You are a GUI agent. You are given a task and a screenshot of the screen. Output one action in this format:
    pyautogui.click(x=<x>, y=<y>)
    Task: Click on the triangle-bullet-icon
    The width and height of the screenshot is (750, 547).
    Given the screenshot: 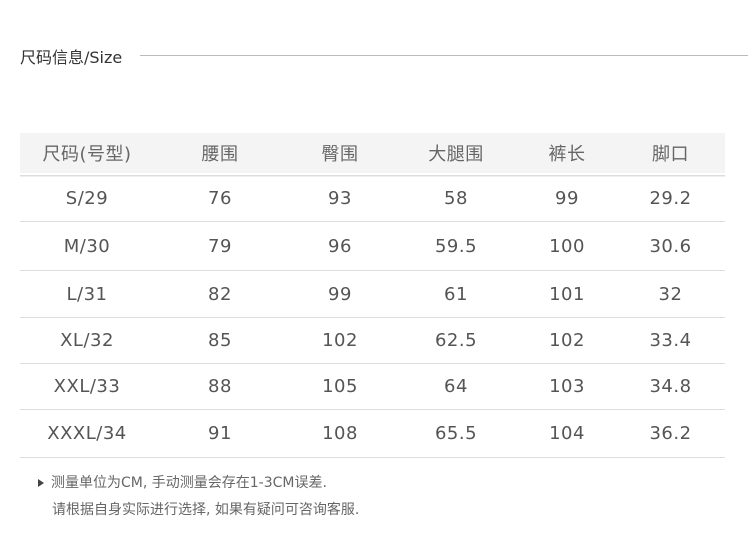 What is the action you would take?
    pyautogui.click(x=41, y=483)
    